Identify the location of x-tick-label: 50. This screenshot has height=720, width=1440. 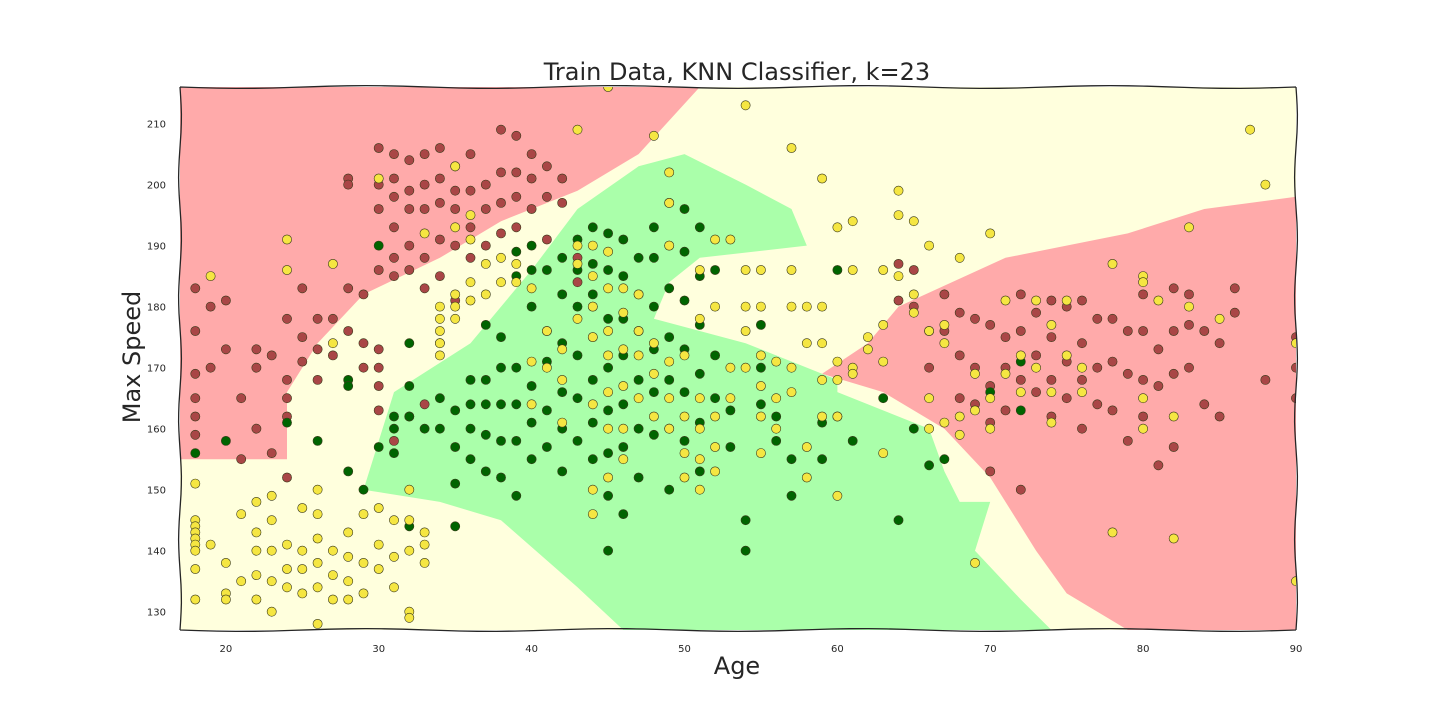
(684, 649).